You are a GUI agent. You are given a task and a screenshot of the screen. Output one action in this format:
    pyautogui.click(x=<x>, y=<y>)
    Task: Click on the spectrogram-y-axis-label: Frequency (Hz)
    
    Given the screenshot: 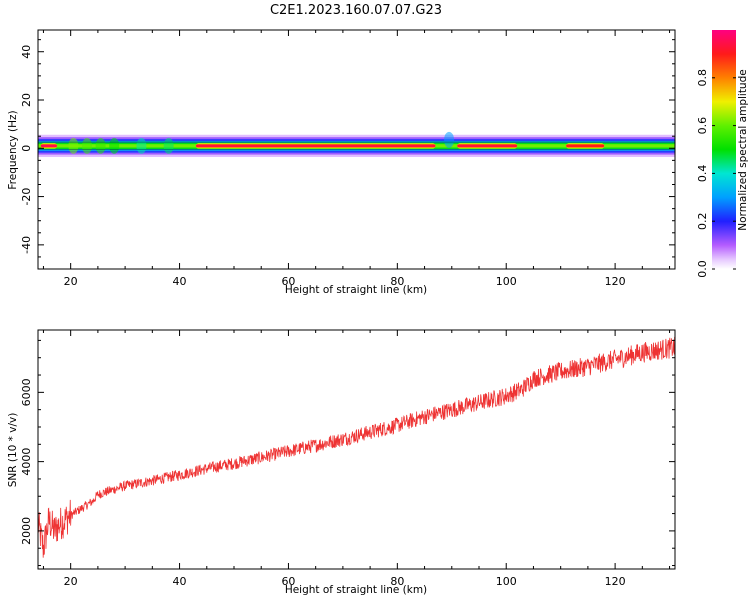 What is the action you would take?
    pyautogui.click(x=13, y=149)
    